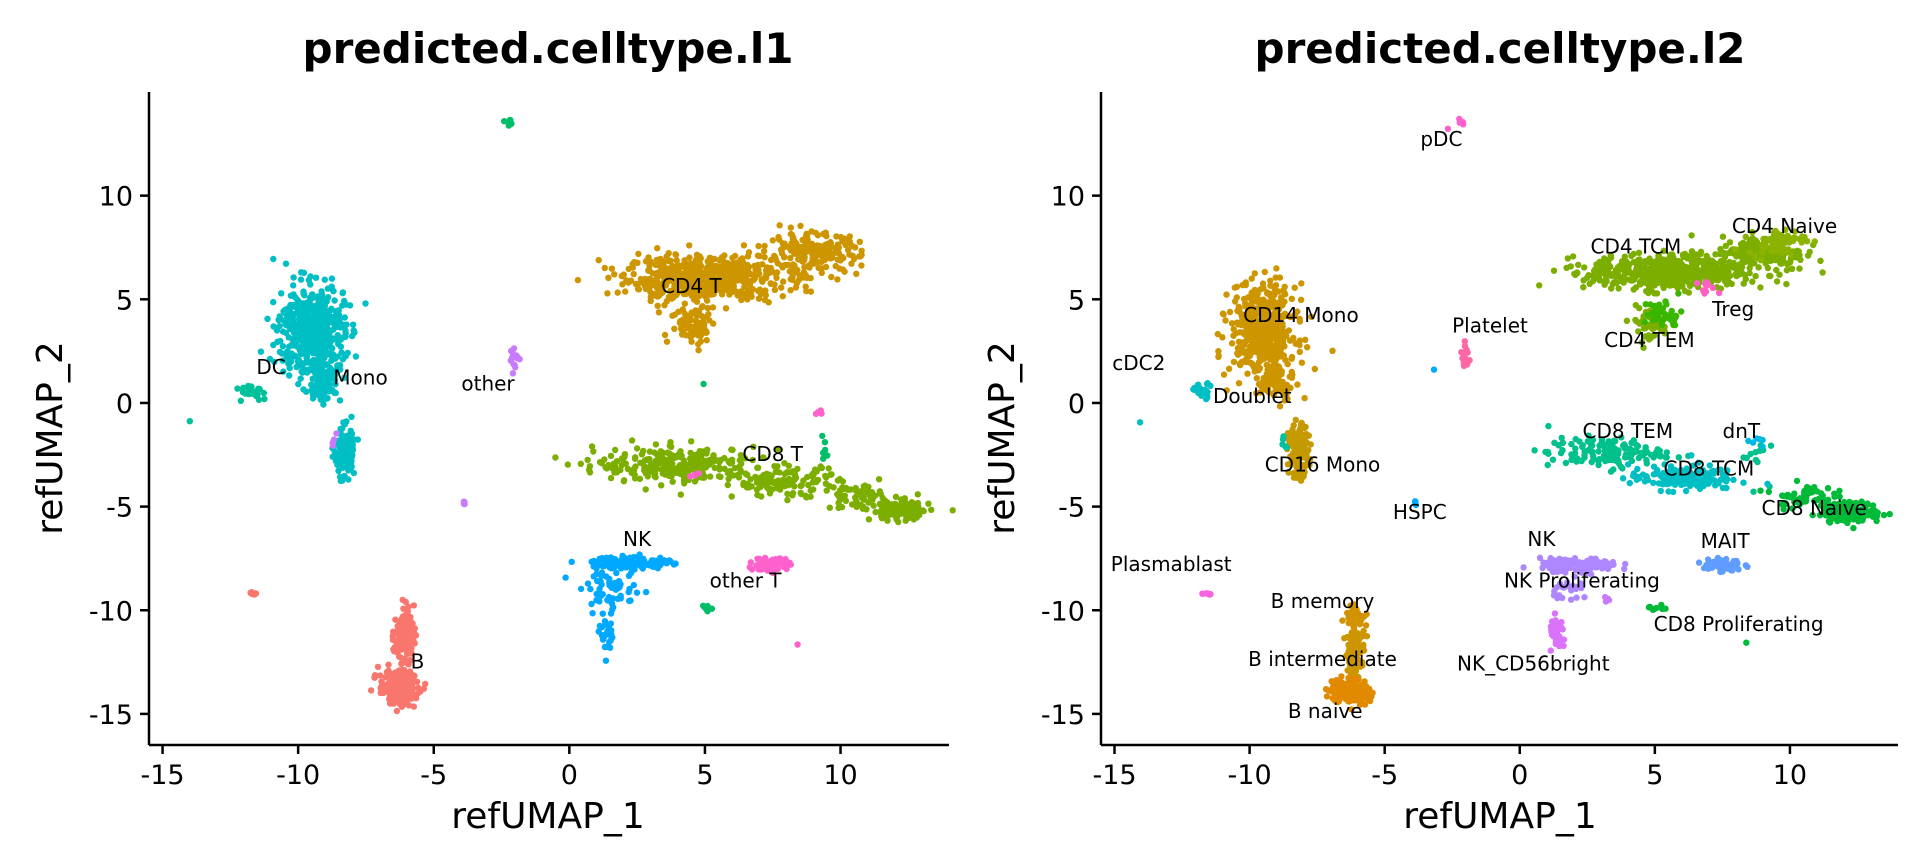 The height and width of the screenshot is (865, 1920). I want to click on cluster-label: B, so click(418, 661).